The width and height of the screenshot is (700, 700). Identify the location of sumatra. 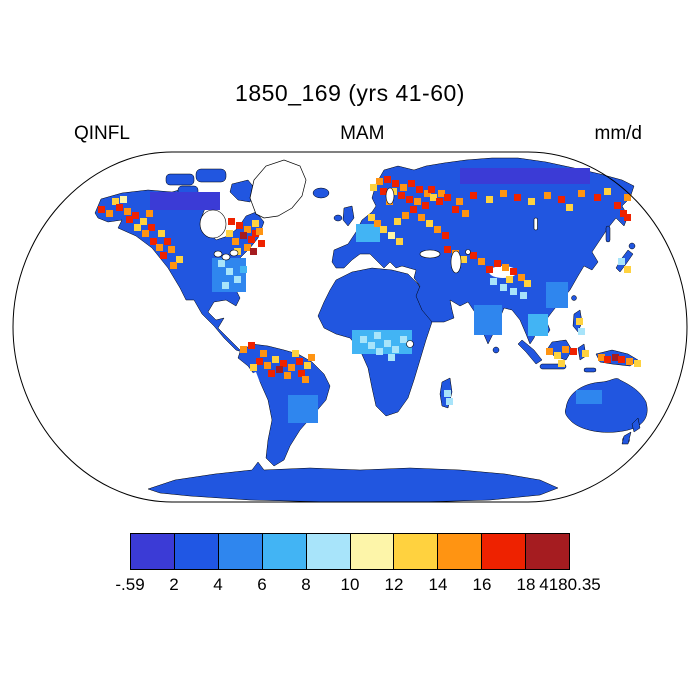
(530, 352).